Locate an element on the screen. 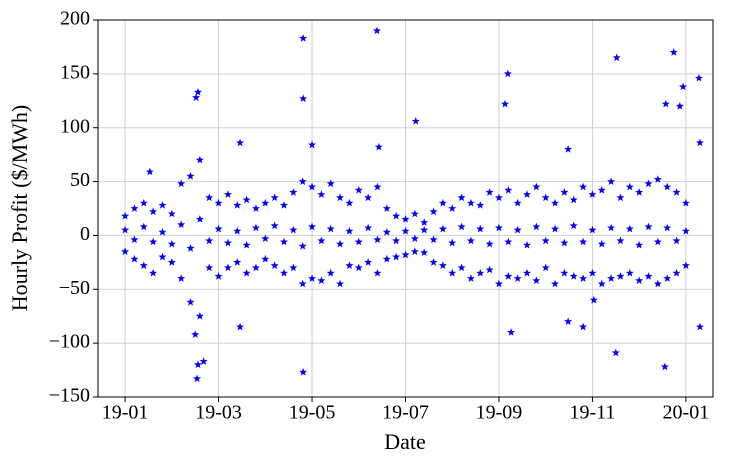 Image resolution: width=732 pixels, height=467 pixels. y-tick-label: −150 is located at coordinates (69, 396).